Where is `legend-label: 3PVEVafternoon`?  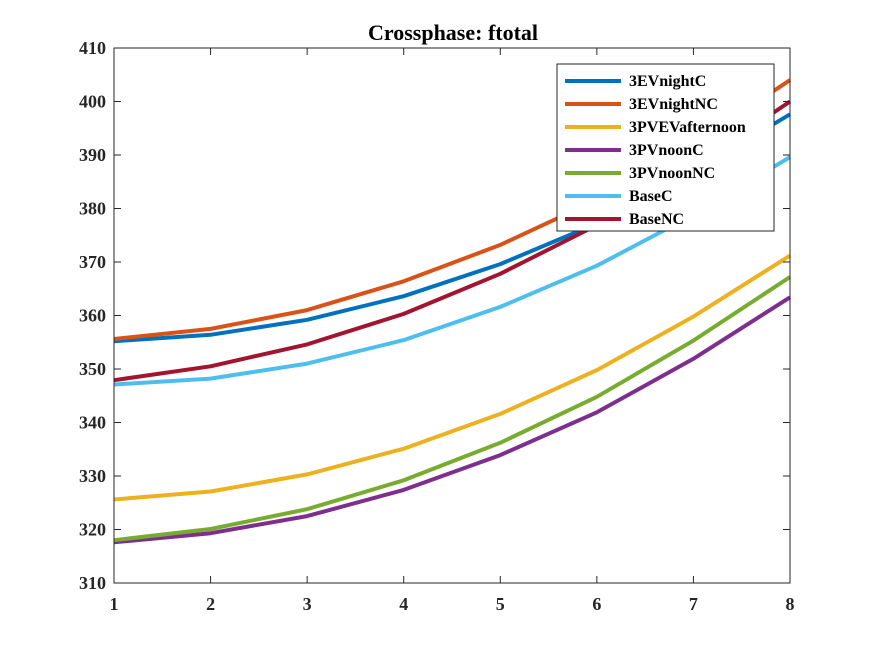
legend-label: 3PVEVafternoon is located at coordinates (687, 127).